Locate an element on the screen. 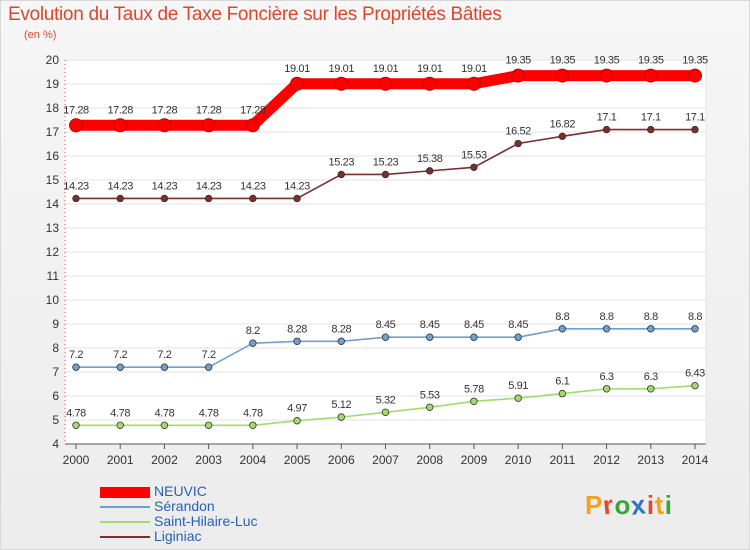  data-label: 6.43 is located at coordinates (695, 374).